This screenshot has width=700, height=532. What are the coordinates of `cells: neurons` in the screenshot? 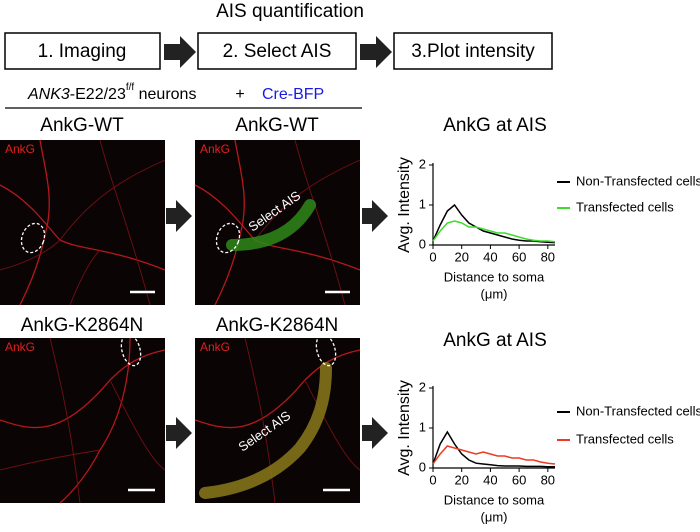 It's located at (165, 94).